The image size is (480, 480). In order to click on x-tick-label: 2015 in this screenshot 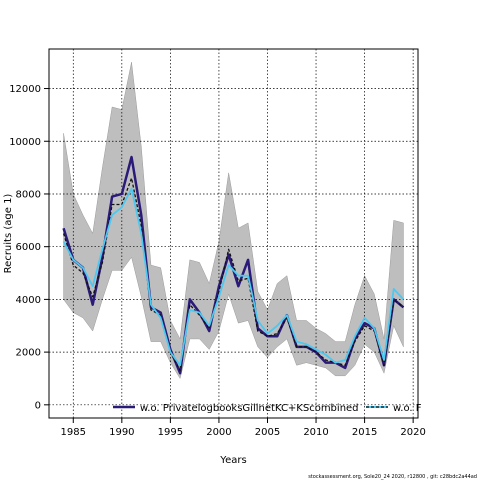, I will do `click(364, 432)`.